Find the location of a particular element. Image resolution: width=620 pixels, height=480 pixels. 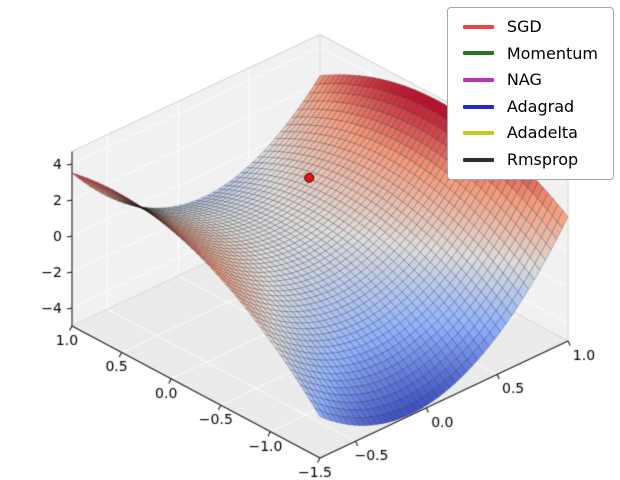

legend-entry: Rmsprop is located at coordinates (530, 159).